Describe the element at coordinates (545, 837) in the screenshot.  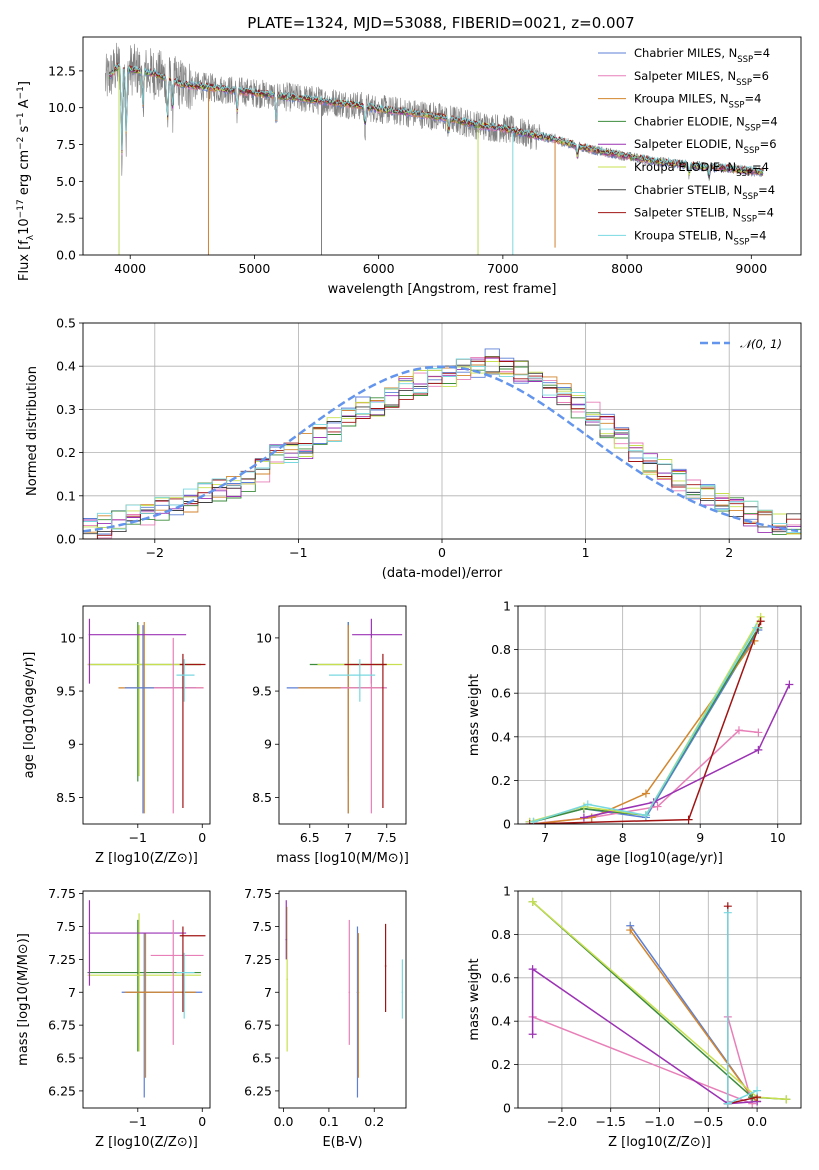
I see `x-tick-label: 7` at that location.